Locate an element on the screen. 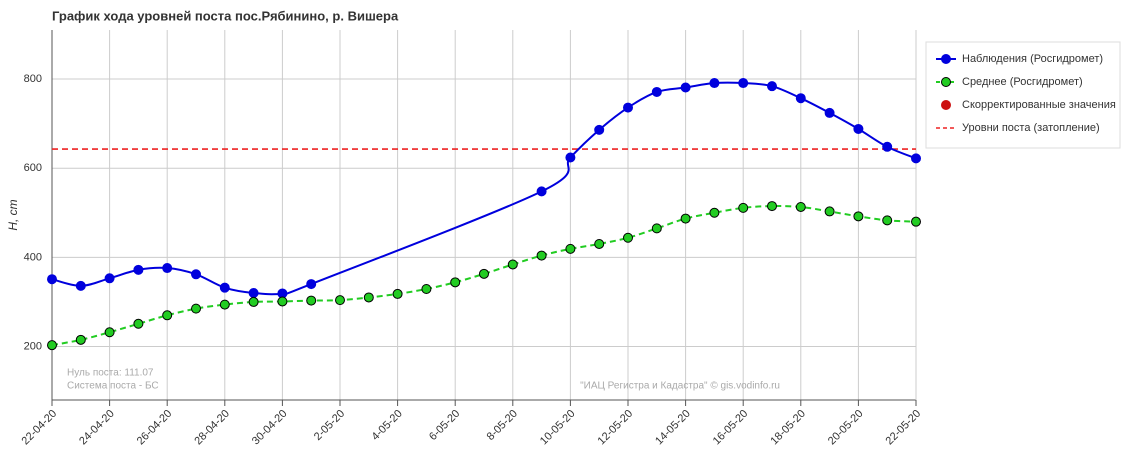  x-tick-label: 20-05-20 is located at coordinates (846, 428).